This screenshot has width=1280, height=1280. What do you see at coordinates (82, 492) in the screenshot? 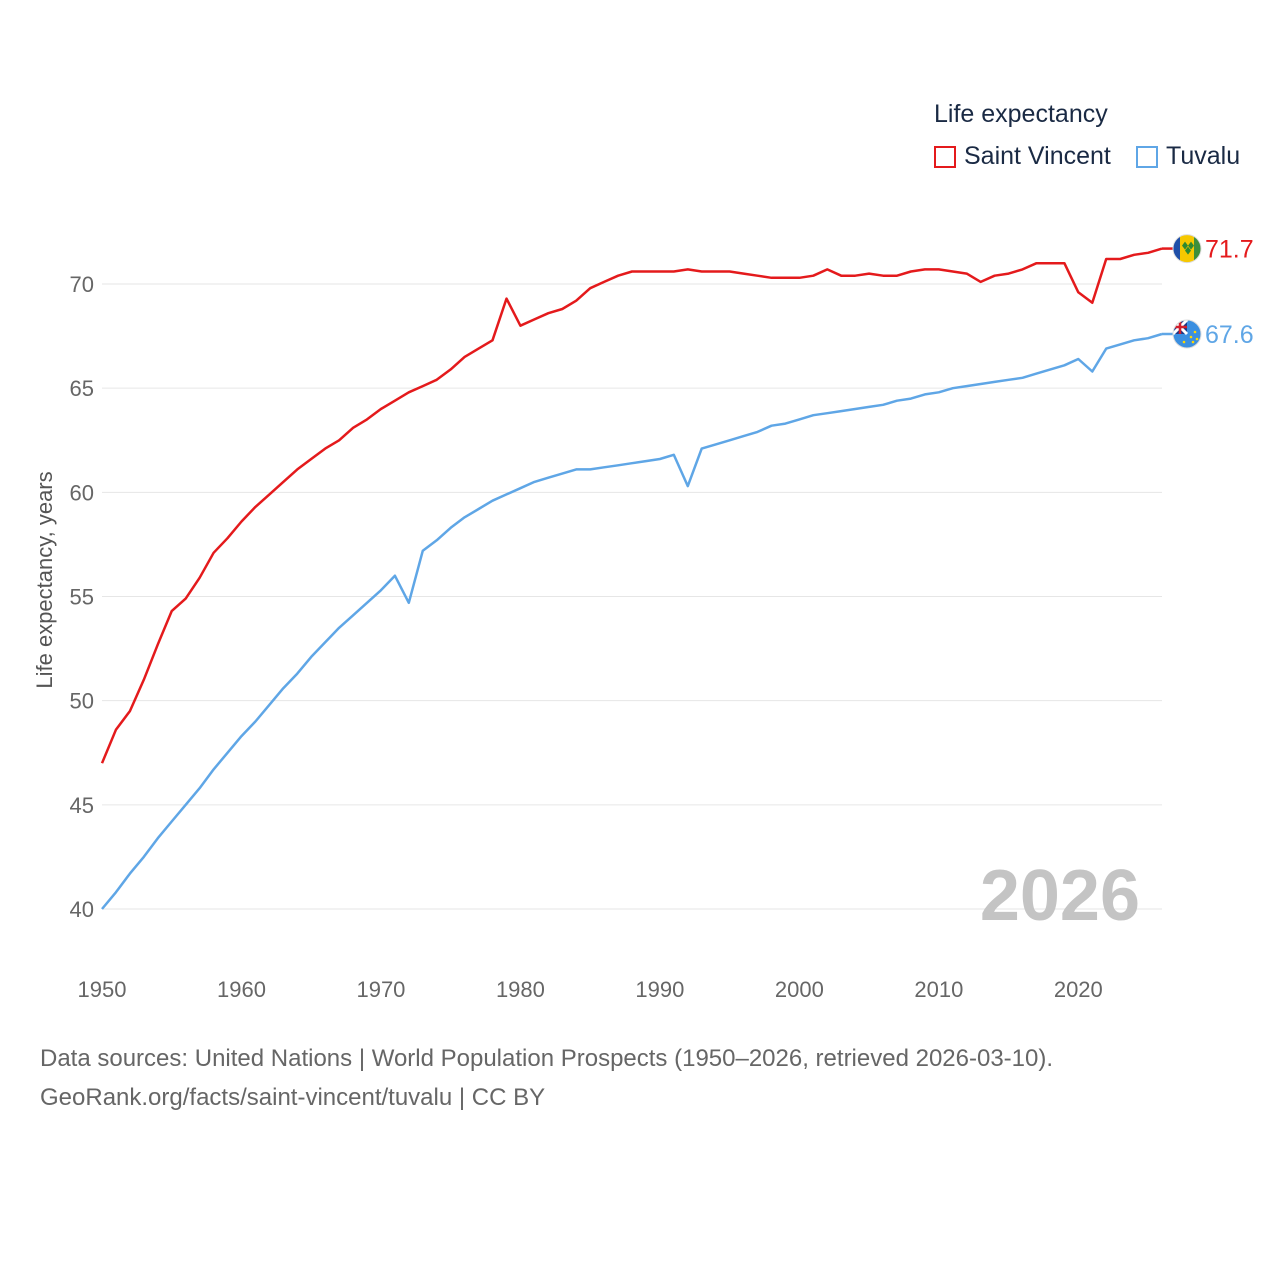
I see `y-tick-label-60: 60` at bounding box center [82, 492].